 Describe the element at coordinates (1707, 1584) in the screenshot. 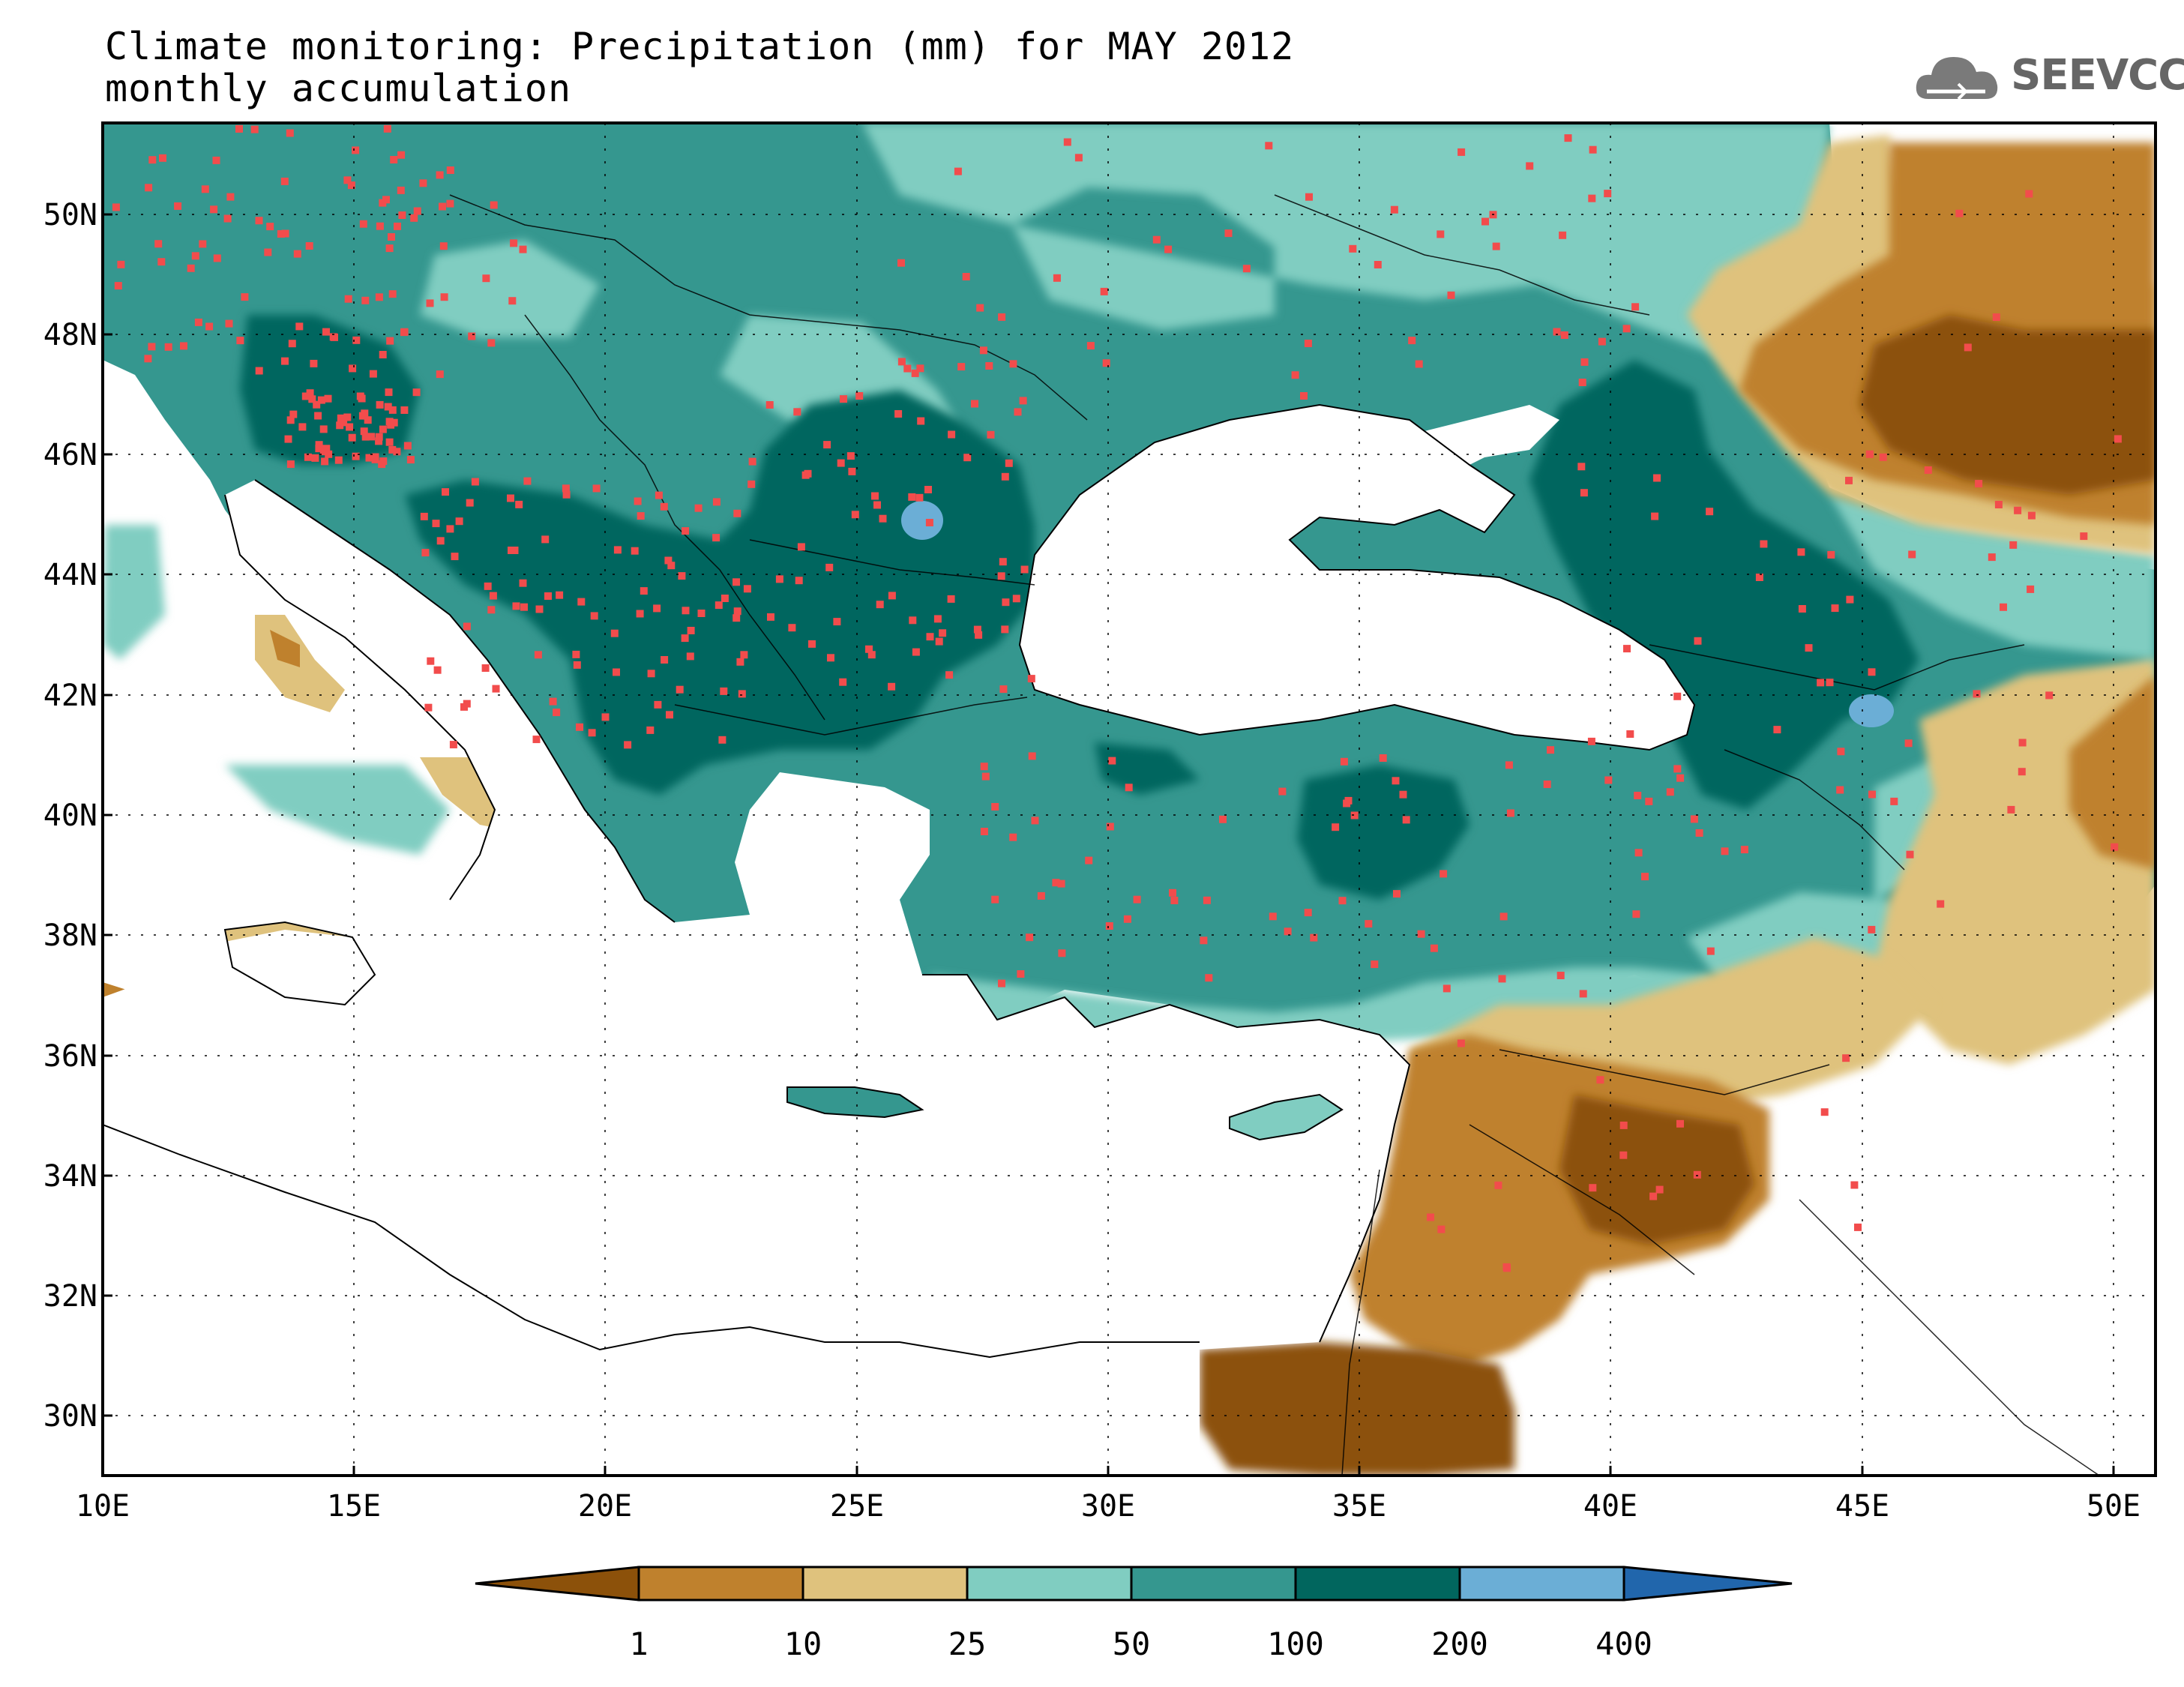

I see `colorbar-over` at that location.